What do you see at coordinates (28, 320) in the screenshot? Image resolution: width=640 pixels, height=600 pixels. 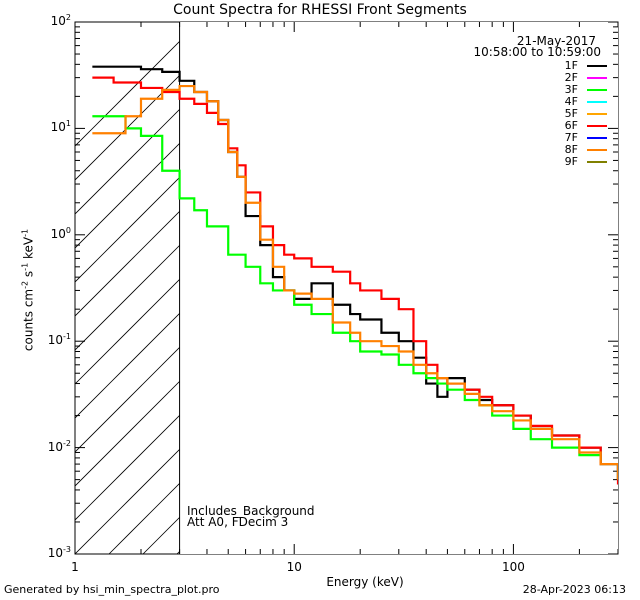 I see `y-label-main: counts cm` at bounding box center [28, 320].